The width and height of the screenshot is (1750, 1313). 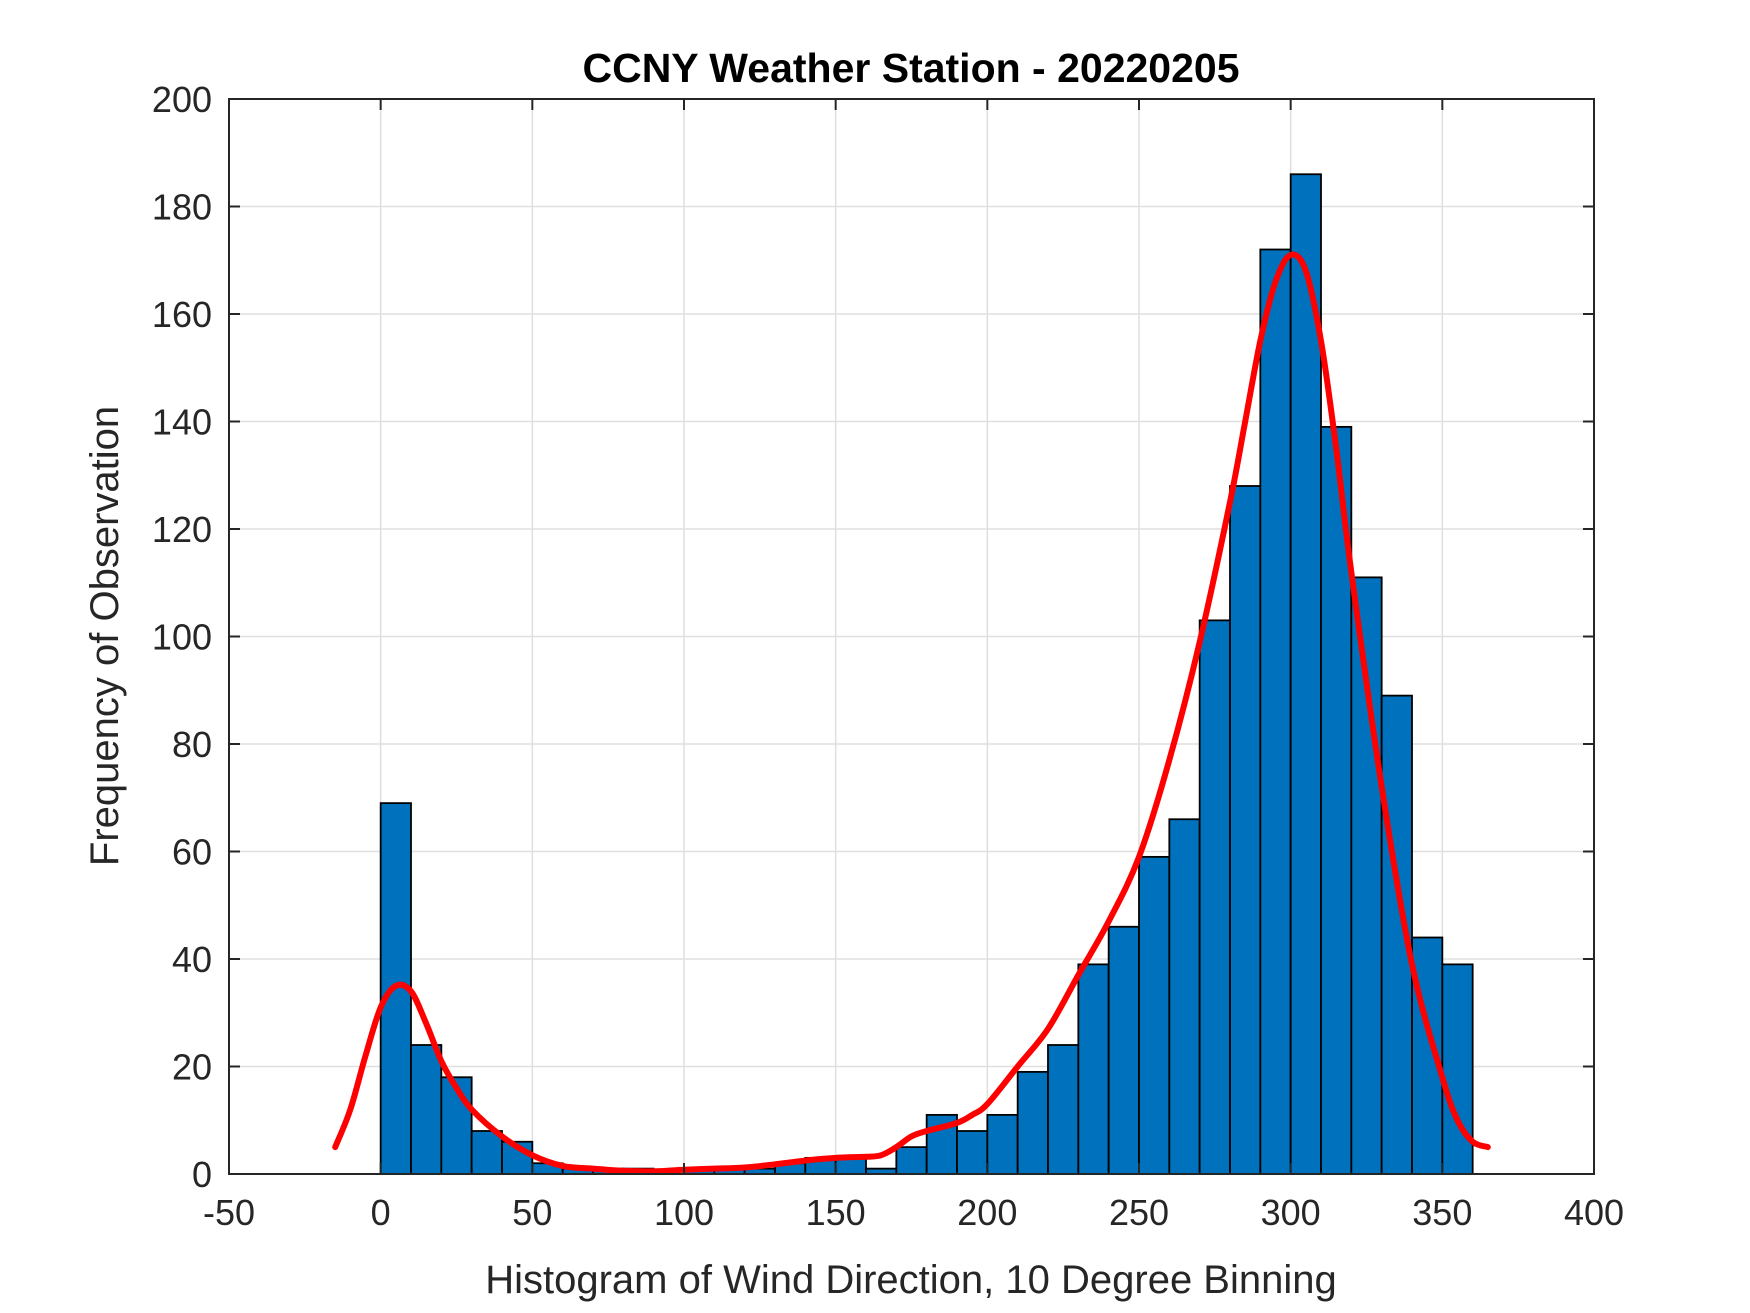 I want to click on y-tick-labels: 0 20 40 60 80 100 120 140 160 180 200, so click(x=182, y=637).